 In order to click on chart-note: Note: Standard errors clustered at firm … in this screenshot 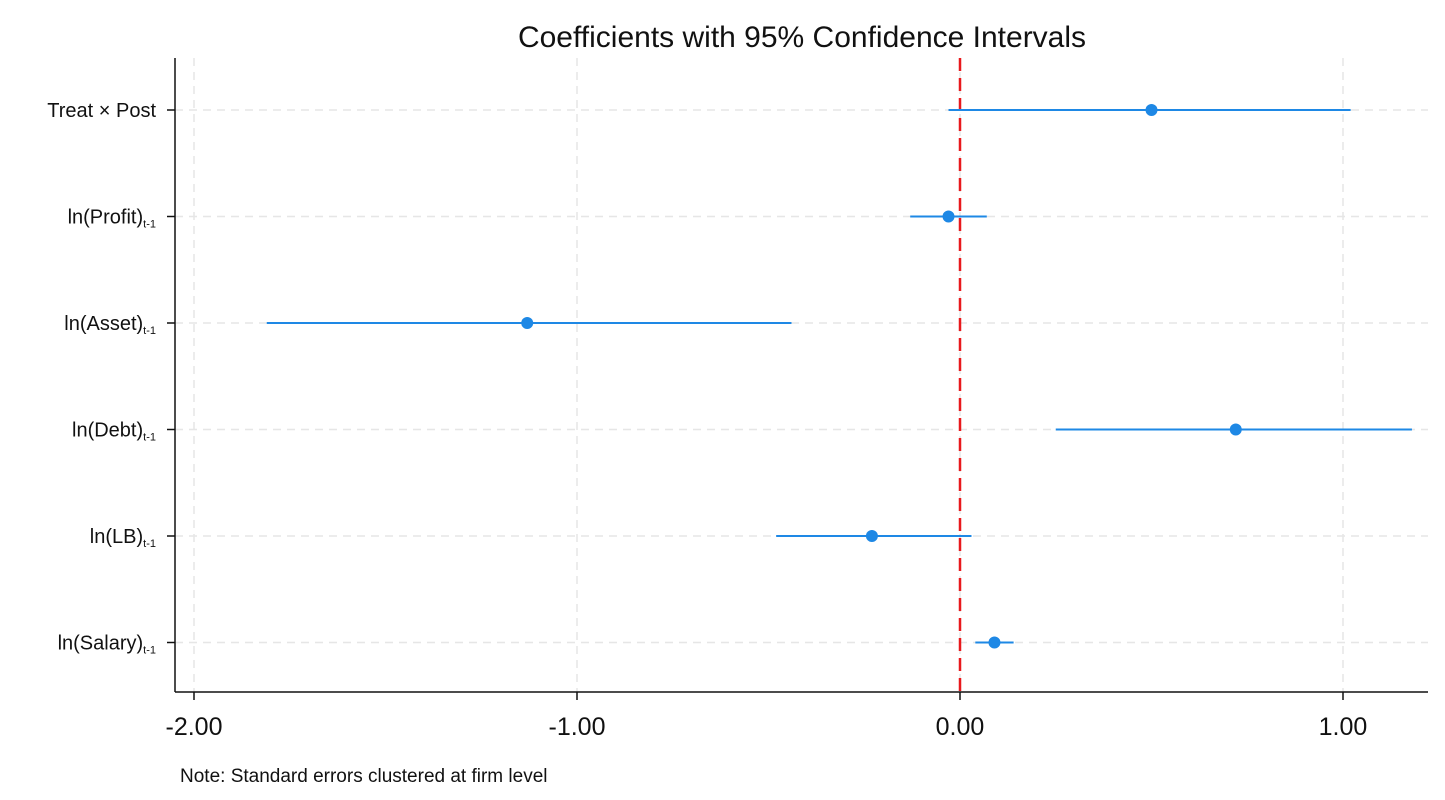, I will do `click(364, 776)`.